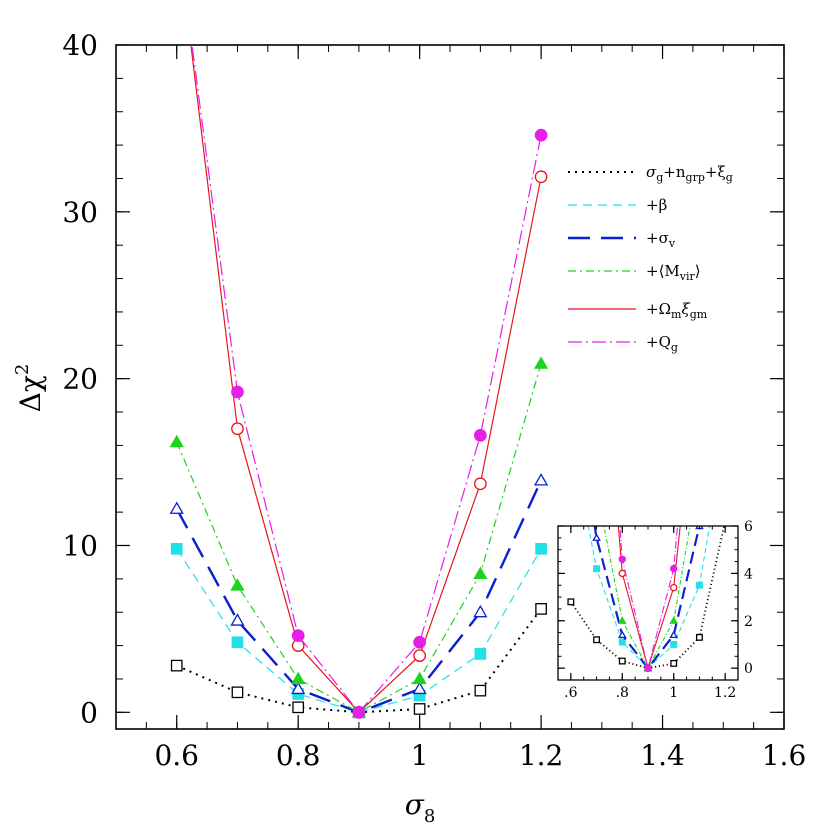 Image resolution: width=830 pixels, height=830 pixels. What do you see at coordinates (698, 271) in the screenshot?
I see `legend-label-part: ⟩` at bounding box center [698, 271].